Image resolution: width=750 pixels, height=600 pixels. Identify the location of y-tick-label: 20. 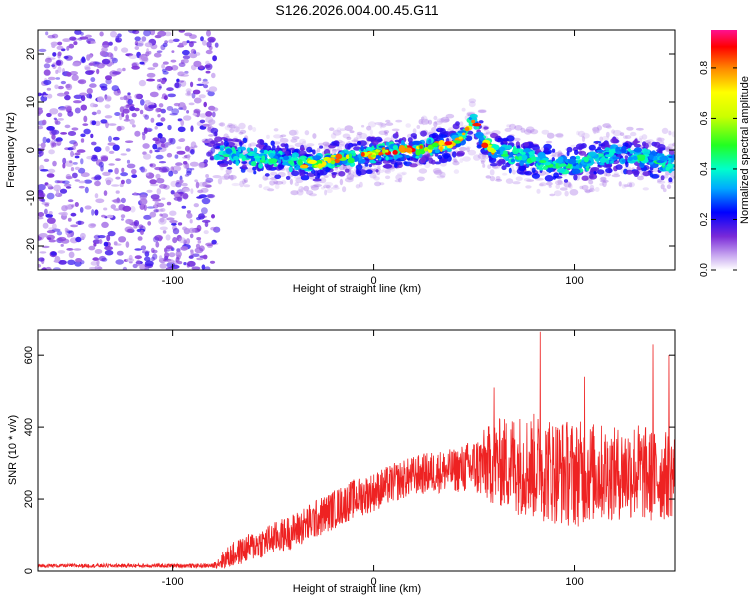
(31, 54).